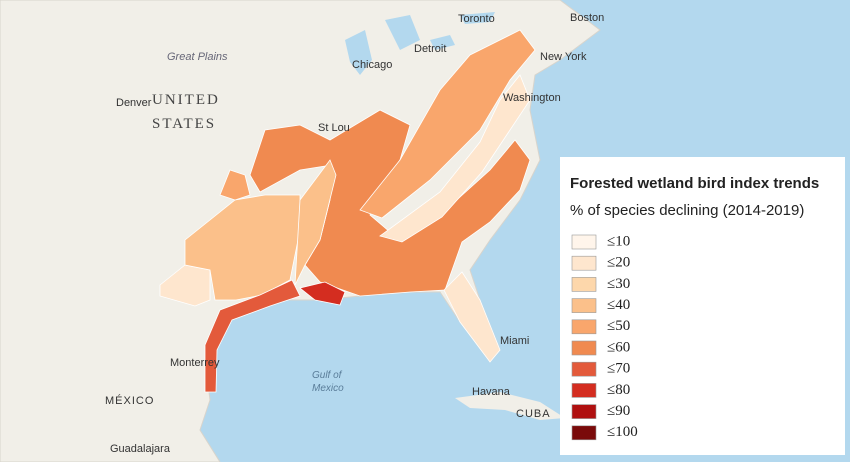  What do you see at coordinates (618, 347) in the screenshot?
I see `legend-label: ≤60` at bounding box center [618, 347].